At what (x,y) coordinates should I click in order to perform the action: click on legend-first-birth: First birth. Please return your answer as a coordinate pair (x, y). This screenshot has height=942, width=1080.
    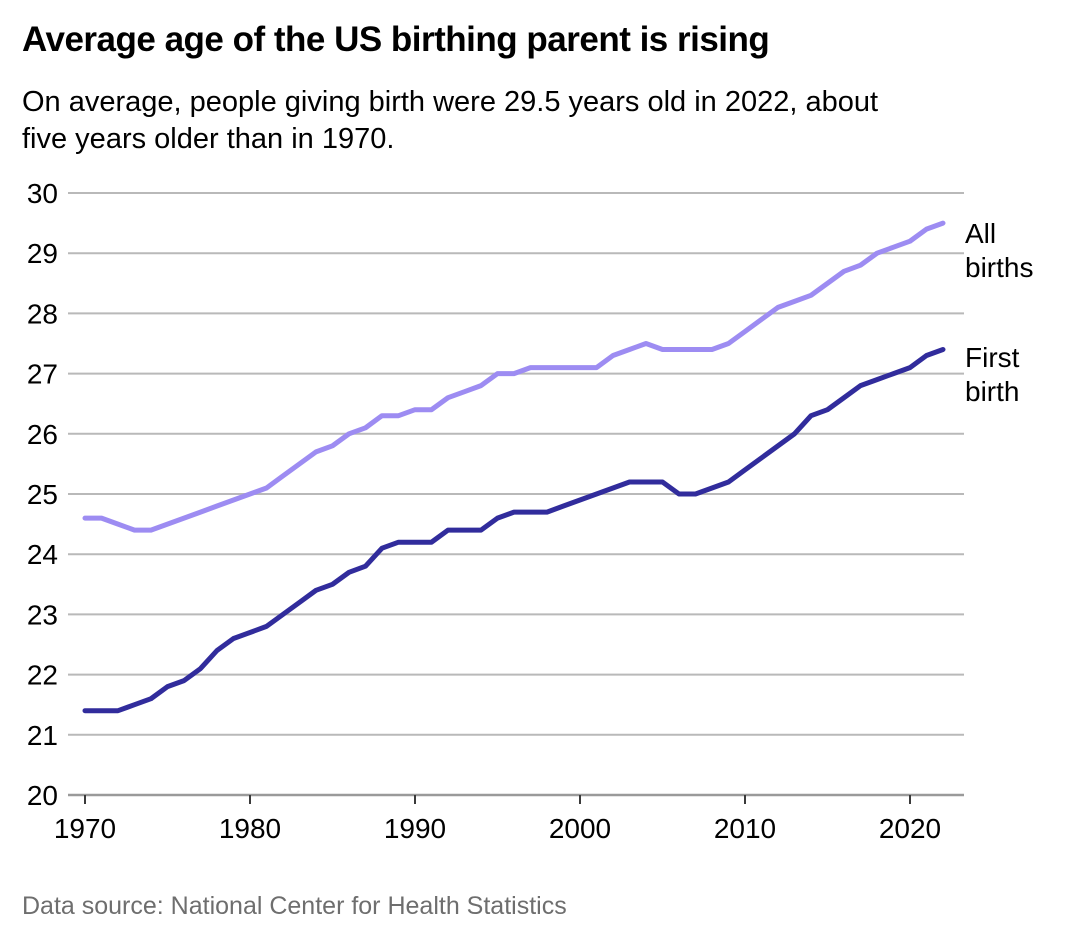
    Looking at the image, I should click on (992, 374).